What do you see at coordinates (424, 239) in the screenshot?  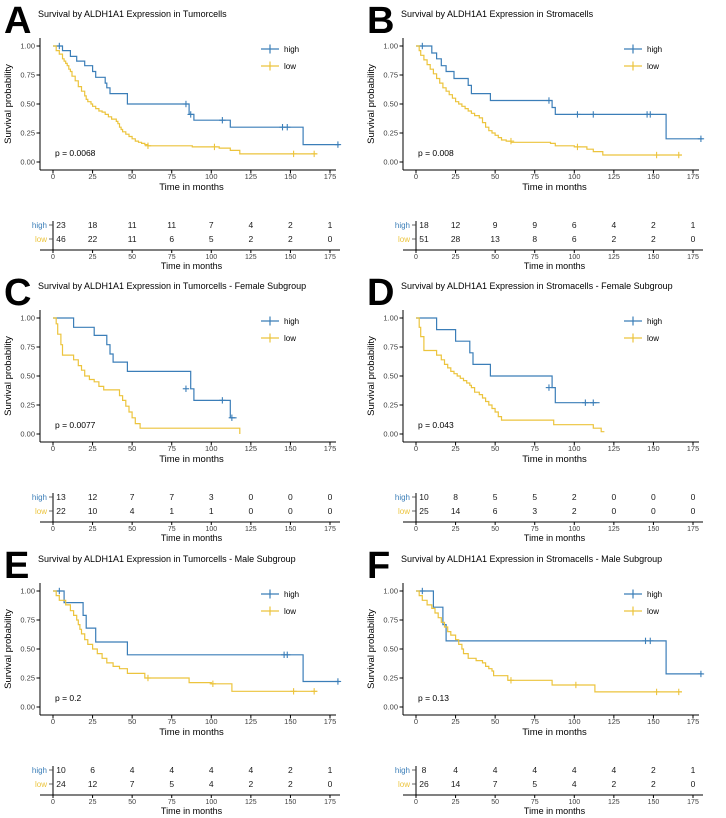 I see `risk-count: 51` at bounding box center [424, 239].